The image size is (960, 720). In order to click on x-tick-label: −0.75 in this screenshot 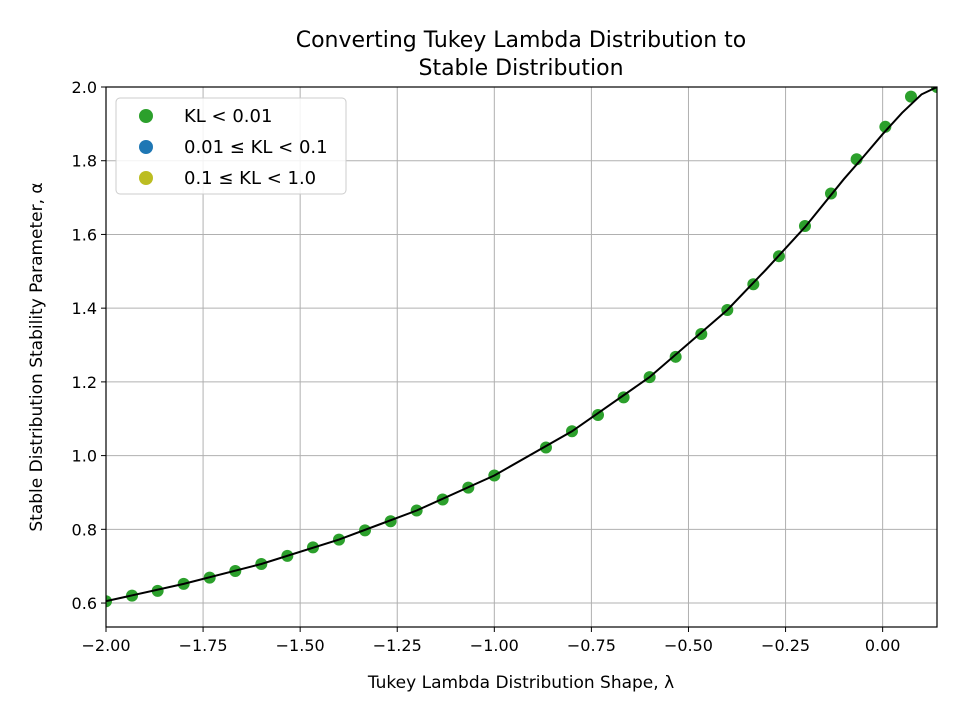, I will do `click(591, 645)`.